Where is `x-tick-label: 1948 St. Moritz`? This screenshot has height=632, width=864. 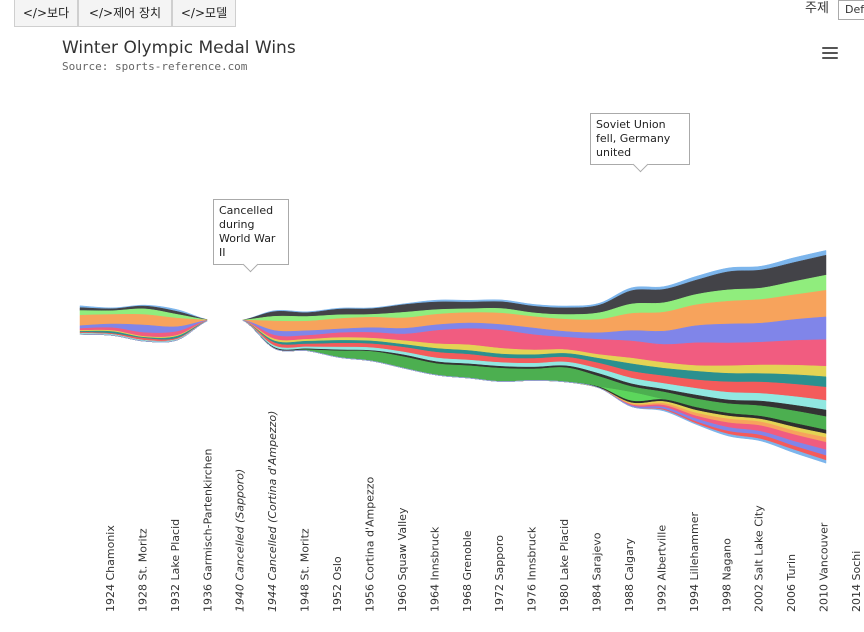
x-tick-label: 1948 St. Moritz is located at coordinates (305, 570).